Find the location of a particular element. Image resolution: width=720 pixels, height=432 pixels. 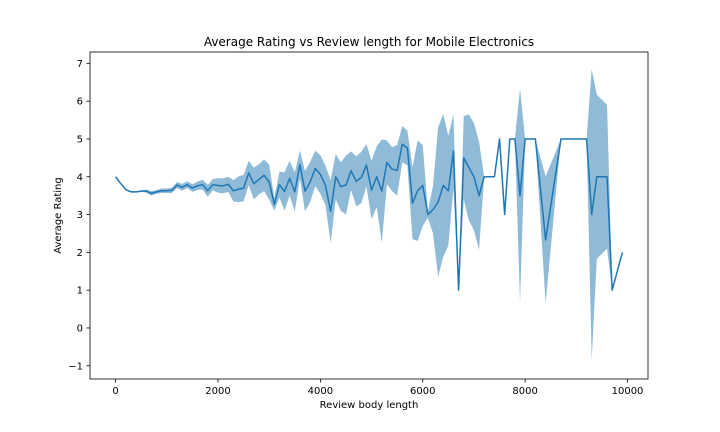

x-tick-label: 8000 is located at coordinates (524, 391).